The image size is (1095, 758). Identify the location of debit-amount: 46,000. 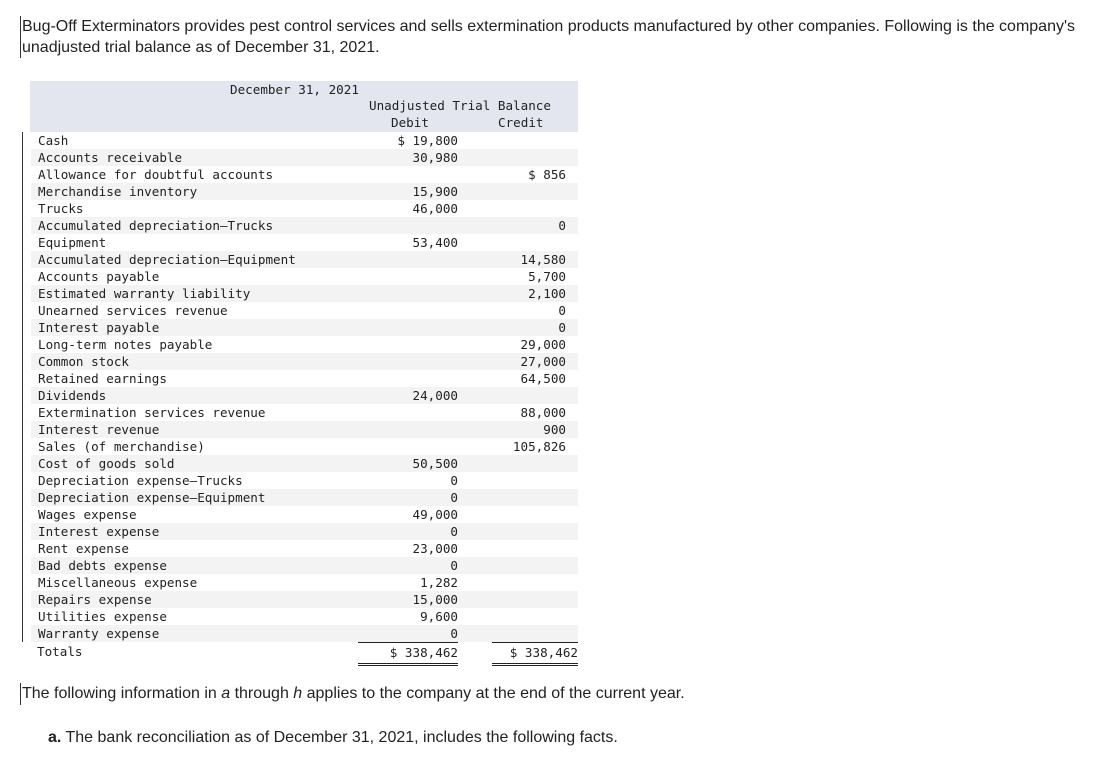
(435, 208).